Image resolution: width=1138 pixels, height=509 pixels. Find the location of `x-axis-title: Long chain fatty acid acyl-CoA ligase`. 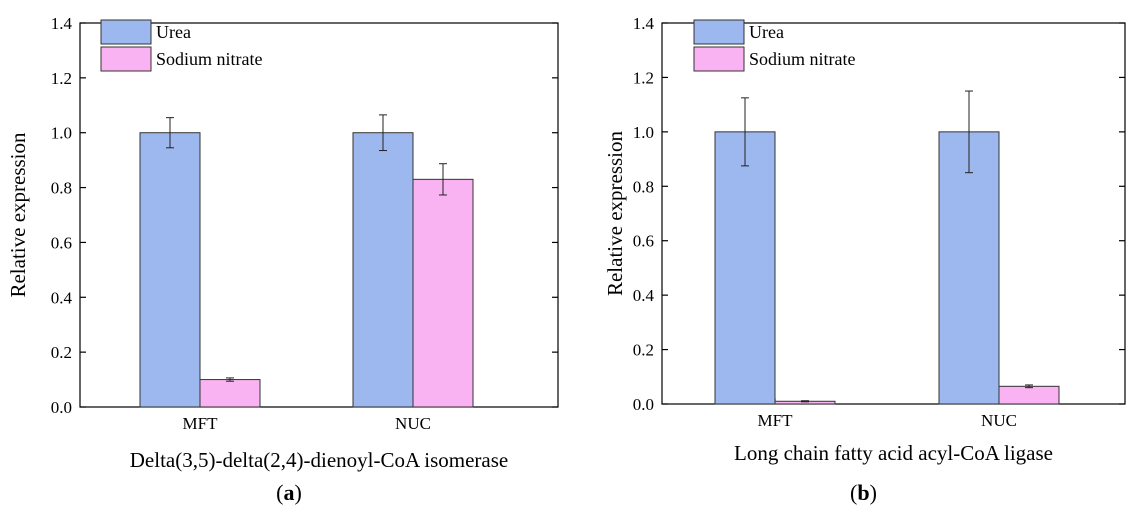

x-axis-title: Long chain fatty acid acyl-CoA ligase is located at coordinates (893, 453).